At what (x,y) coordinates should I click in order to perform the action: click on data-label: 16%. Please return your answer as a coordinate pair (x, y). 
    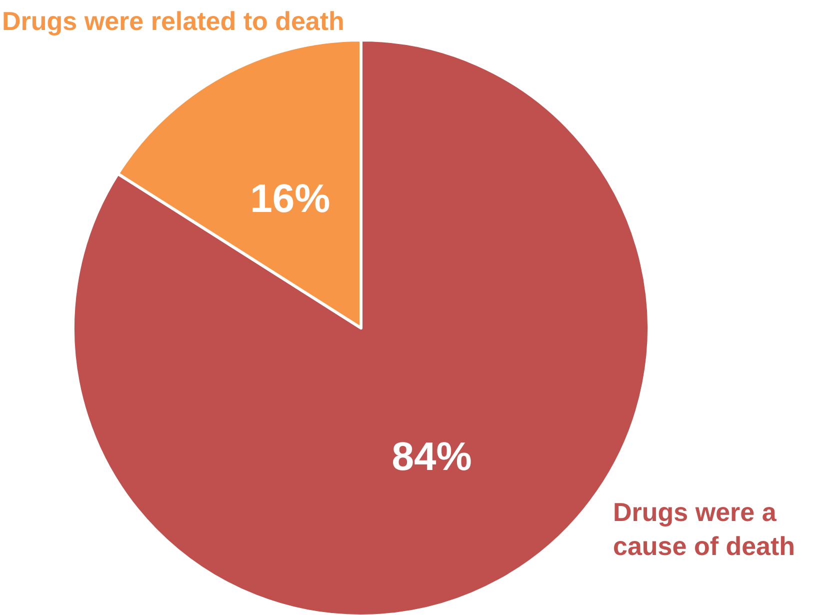
    Looking at the image, I should click on (290, 199).